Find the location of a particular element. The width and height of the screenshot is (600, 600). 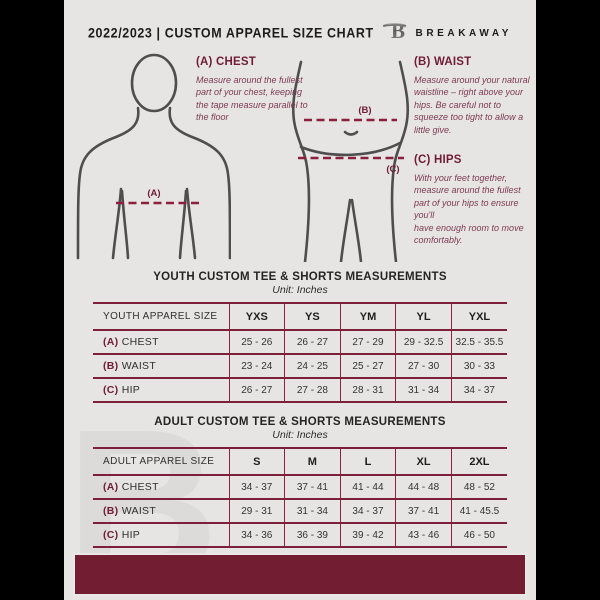

size-header: YL is located at coordinates (423, 316).